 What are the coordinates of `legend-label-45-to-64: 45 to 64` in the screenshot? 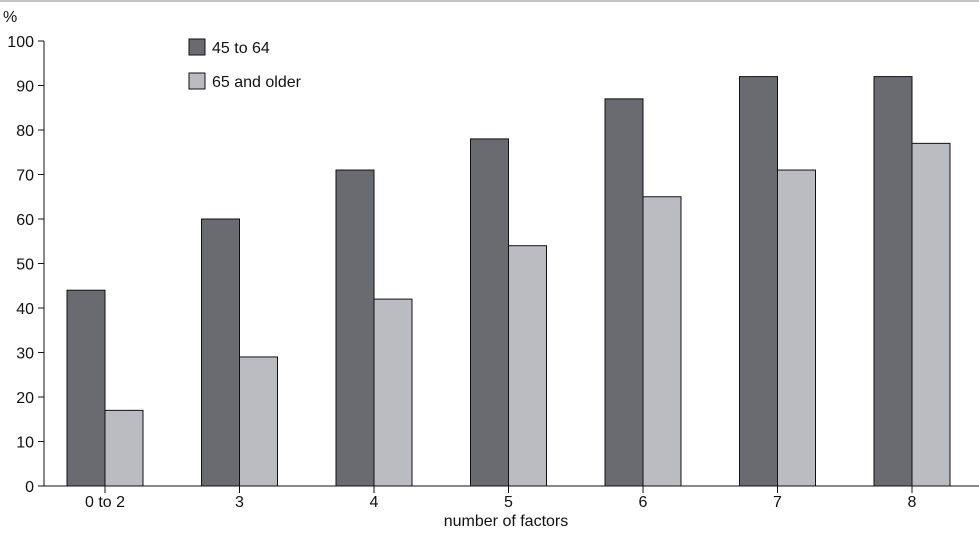 It's located at (241, 48).